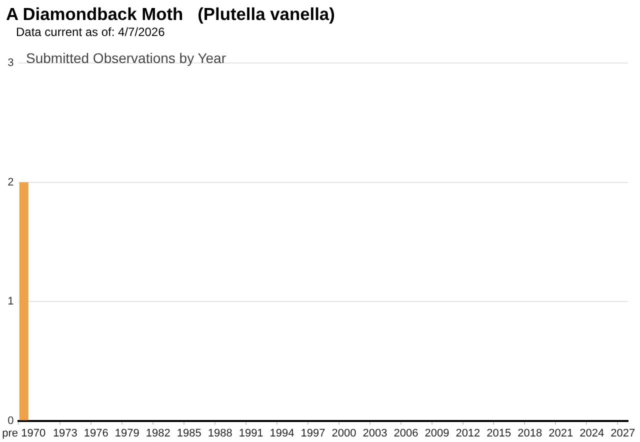  I want to click on x-tick-label: 1973, so click(65, 433).